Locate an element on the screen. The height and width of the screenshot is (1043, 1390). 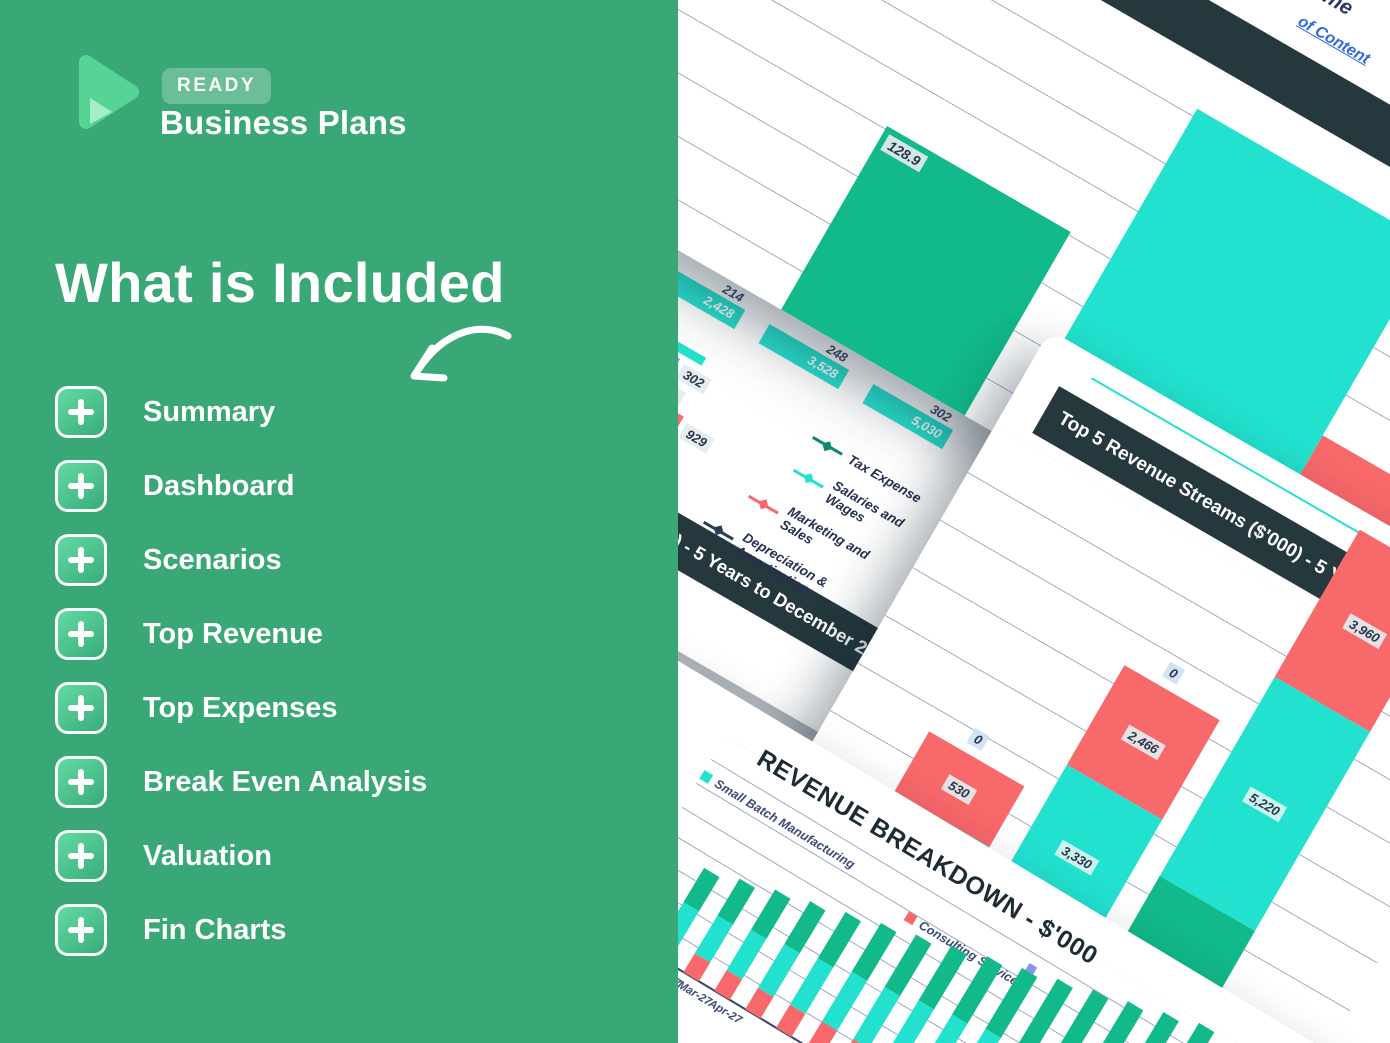
feature-label: Dashboard is located at coordinates (219, 485).